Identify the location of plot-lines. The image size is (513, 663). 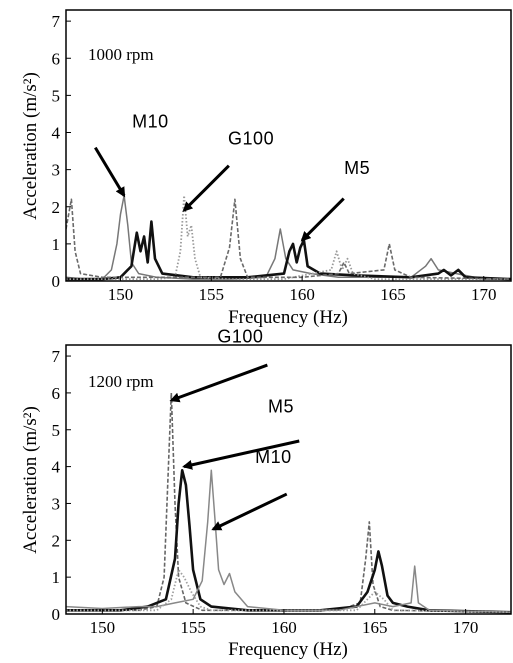
(288, 237).